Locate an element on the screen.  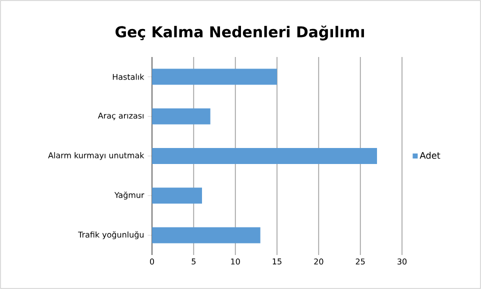
legend-label: Adet is located at coordinates (430, 155).